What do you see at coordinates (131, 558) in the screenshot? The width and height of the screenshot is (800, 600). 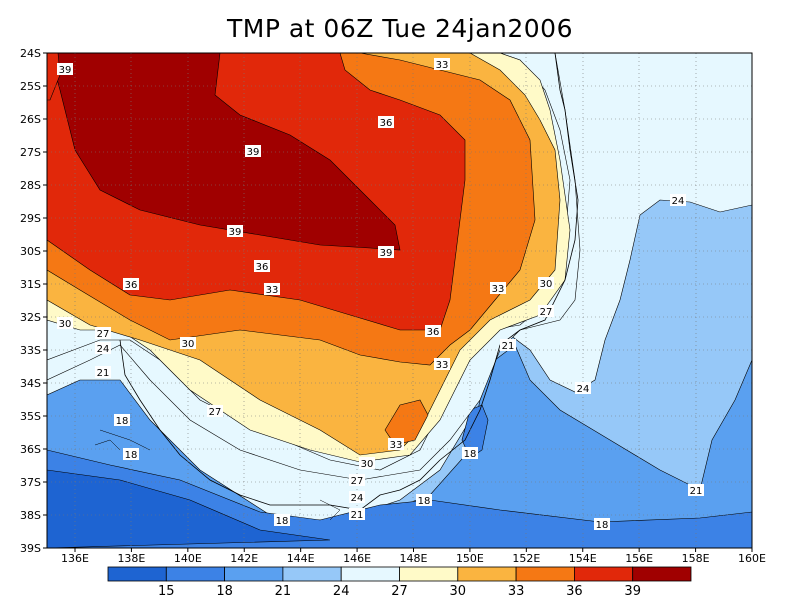 I see `lon-tick-label: 138E` at bounding box center [131, 558].